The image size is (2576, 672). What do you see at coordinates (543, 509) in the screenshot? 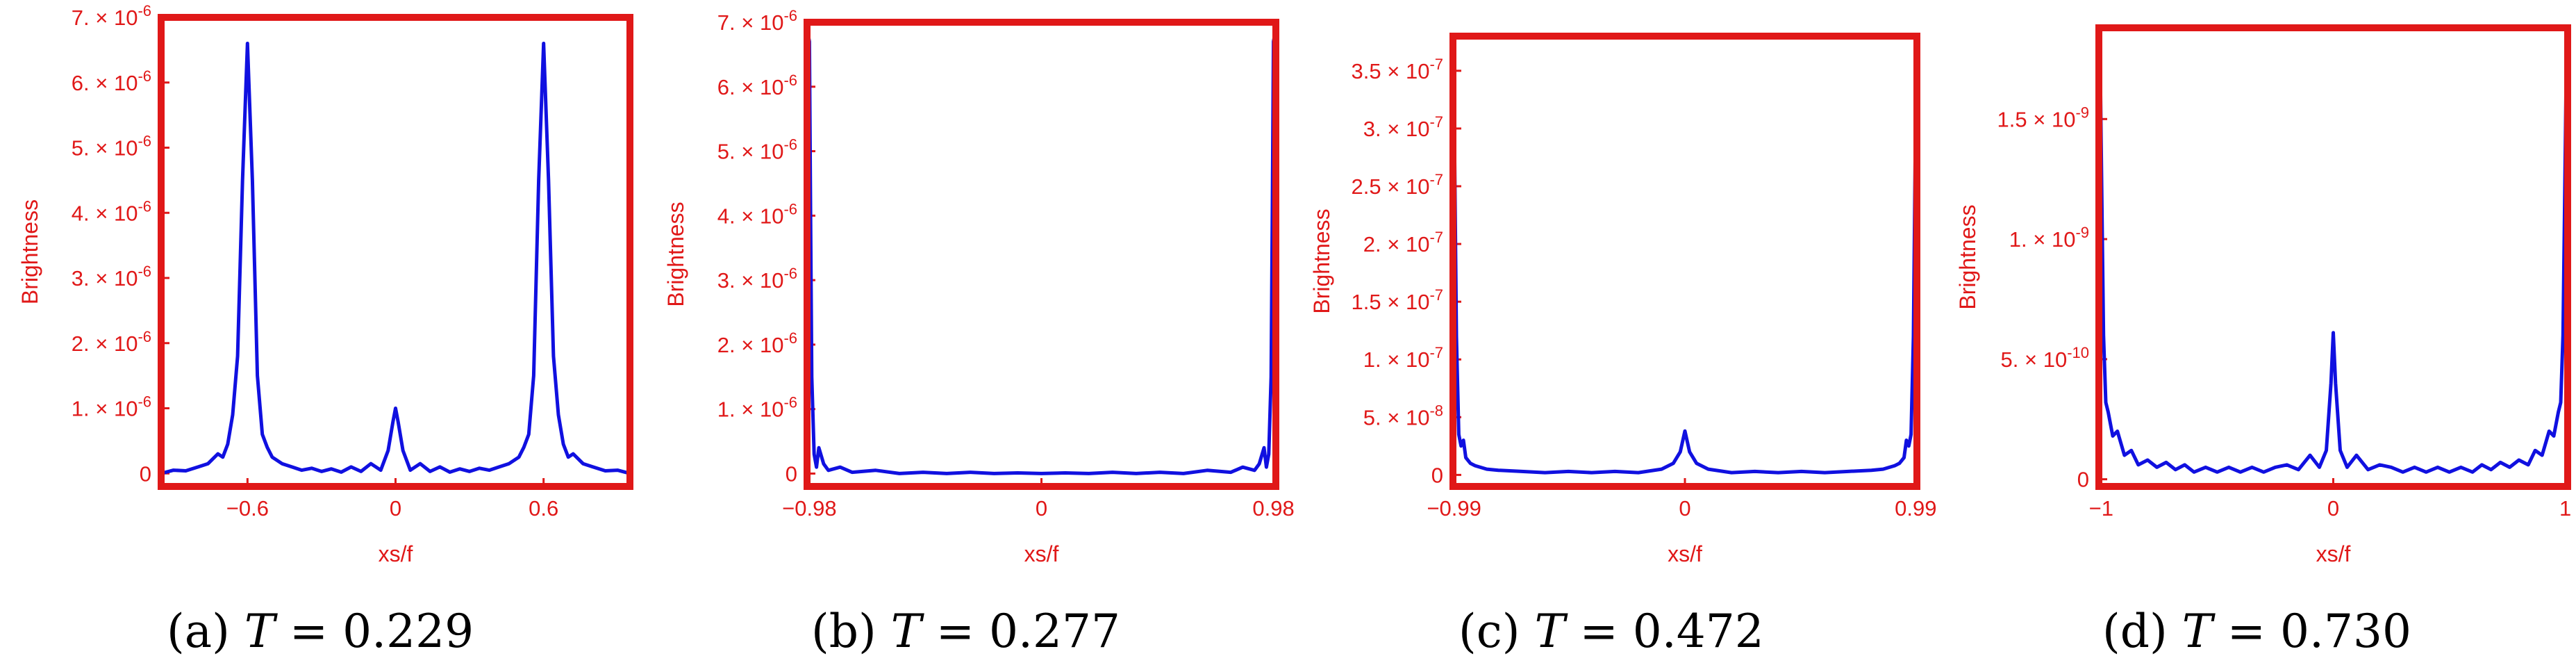
I see `chart-a-xtick-label-2: 0.6` at bounding box center [543, 509].